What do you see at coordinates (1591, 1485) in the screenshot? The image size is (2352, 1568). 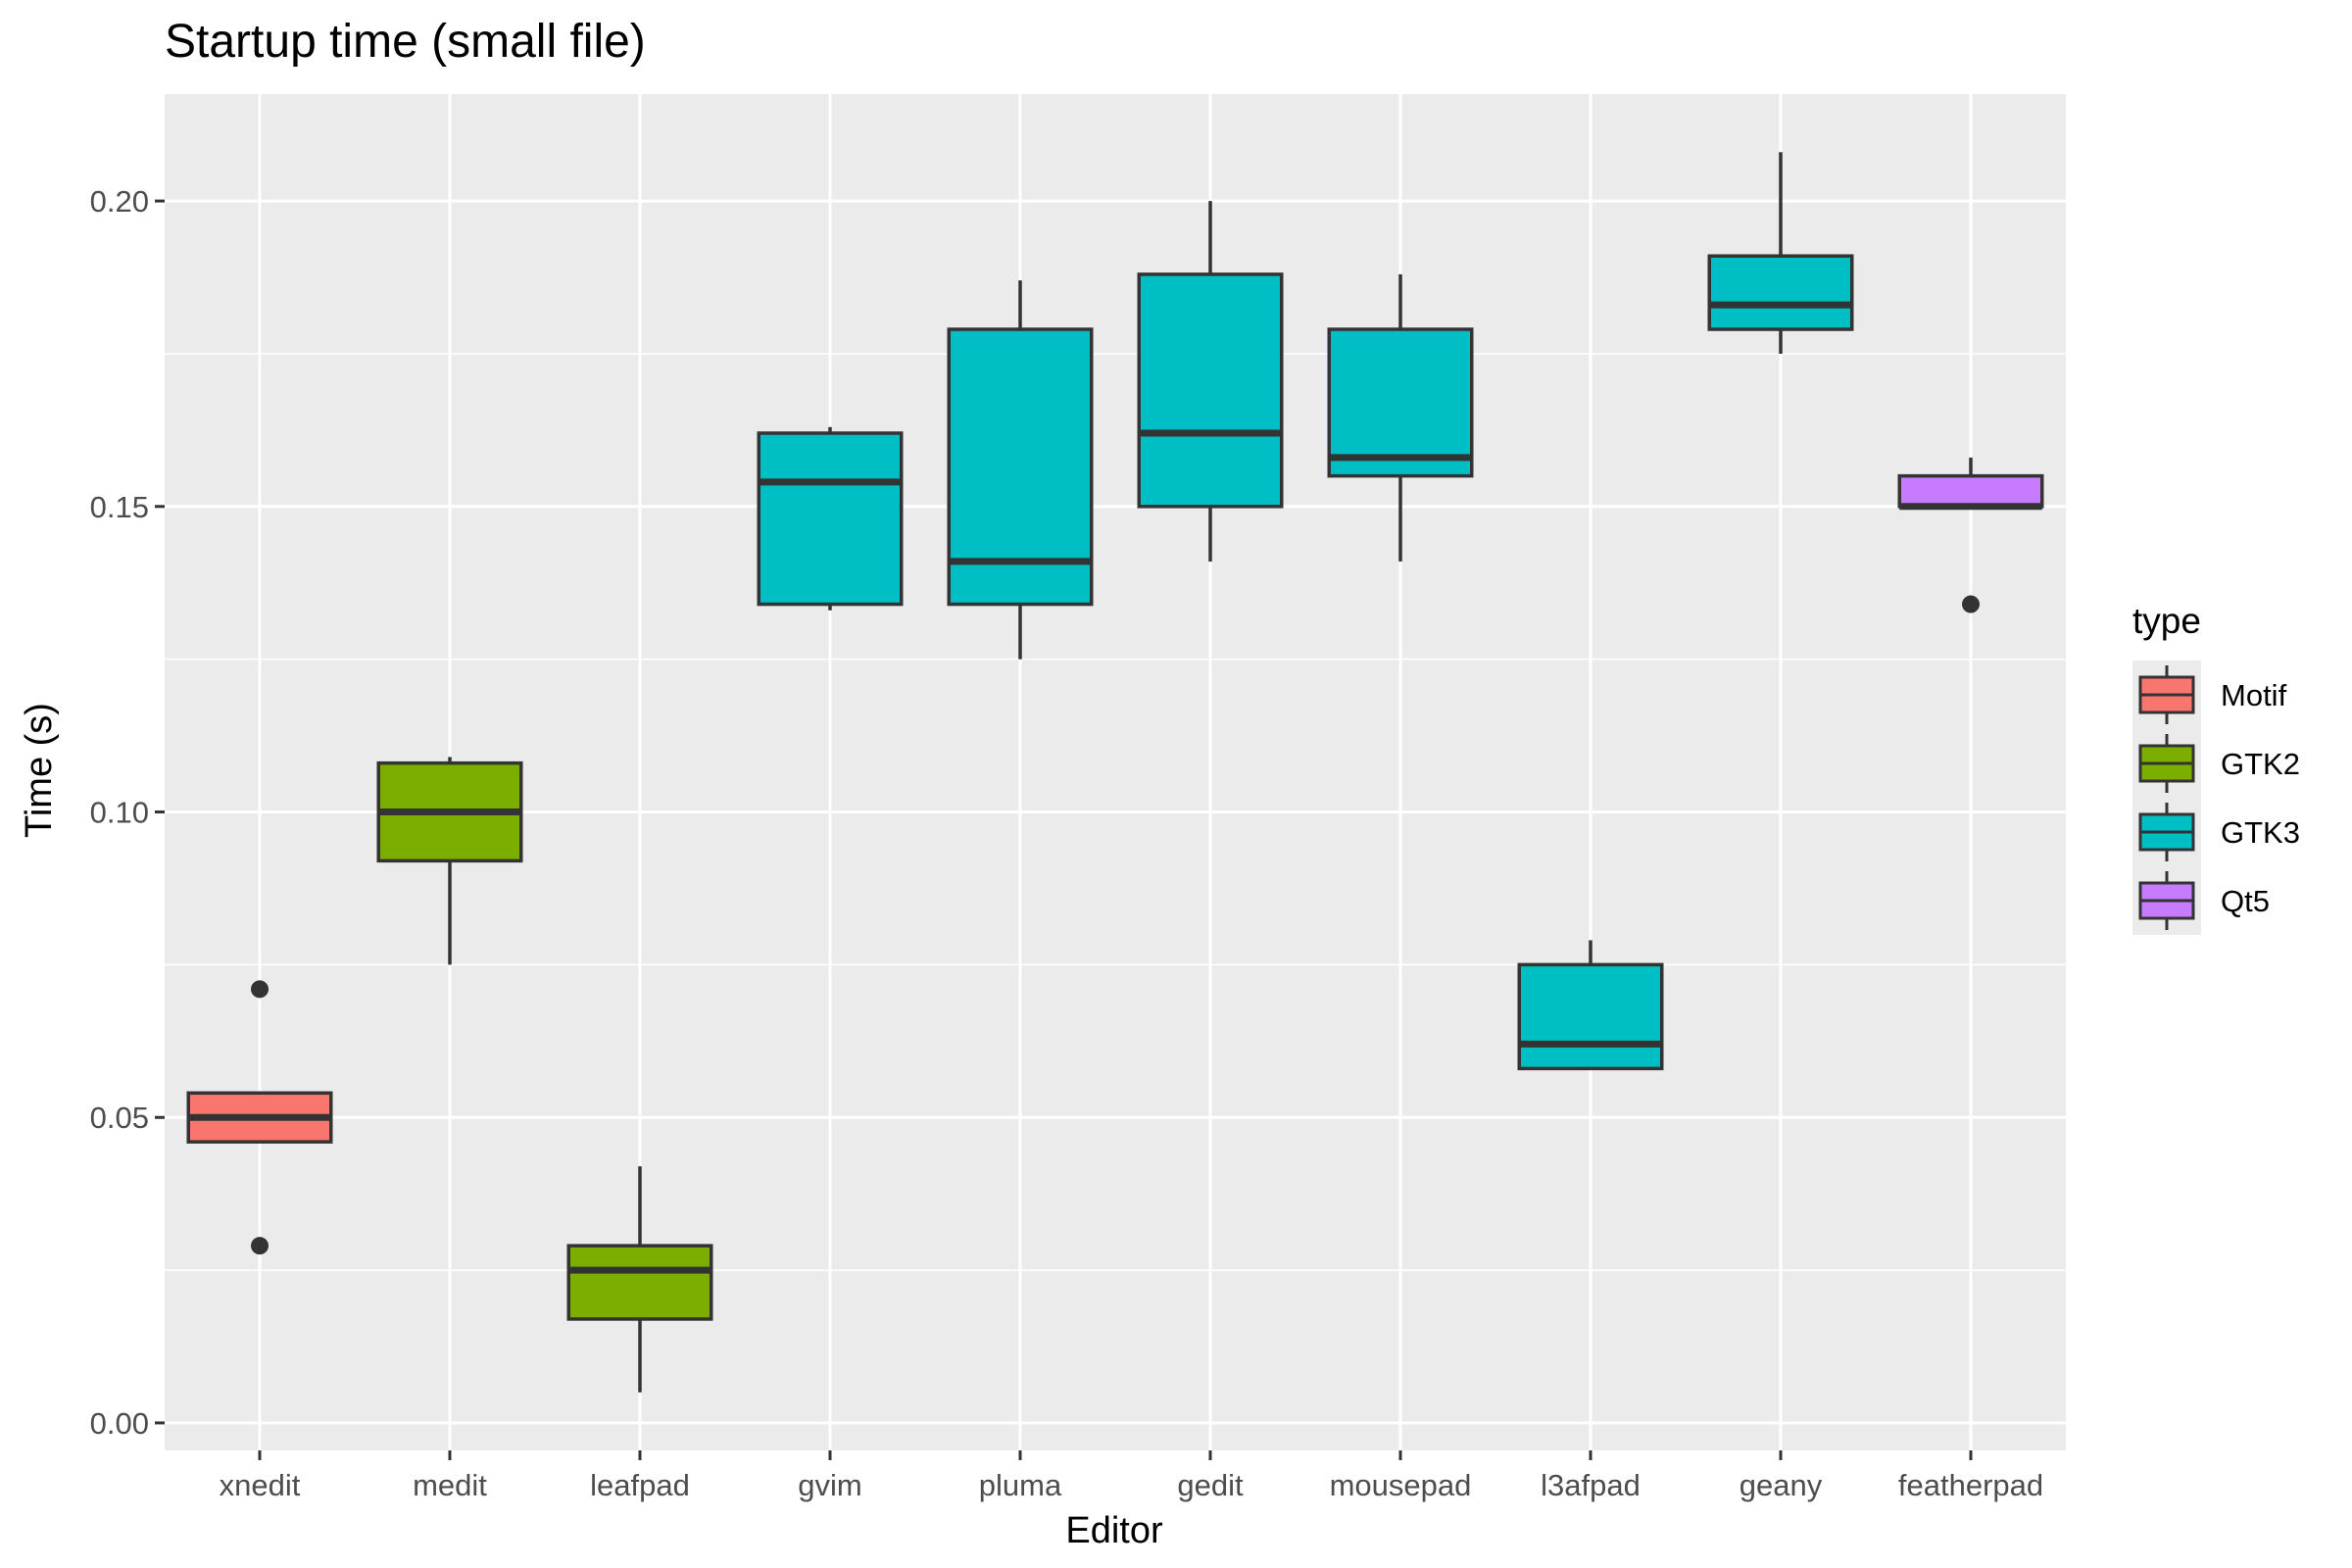 I see `x-tick-label: l3afpad` at bounding box center [1591, 1485].